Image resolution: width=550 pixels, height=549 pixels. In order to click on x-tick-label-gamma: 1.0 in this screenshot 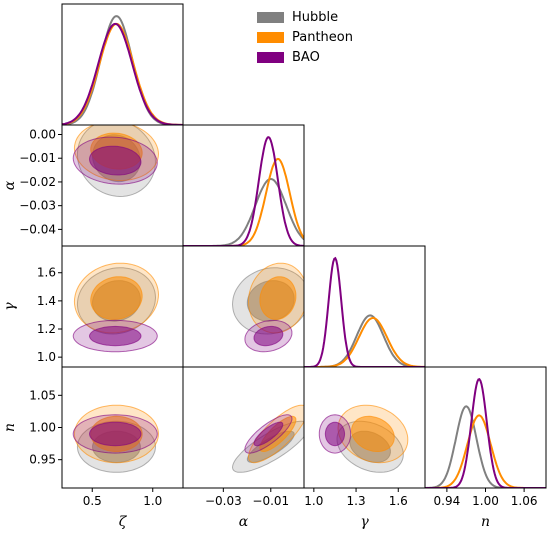, I will do `click(313, 501)`.